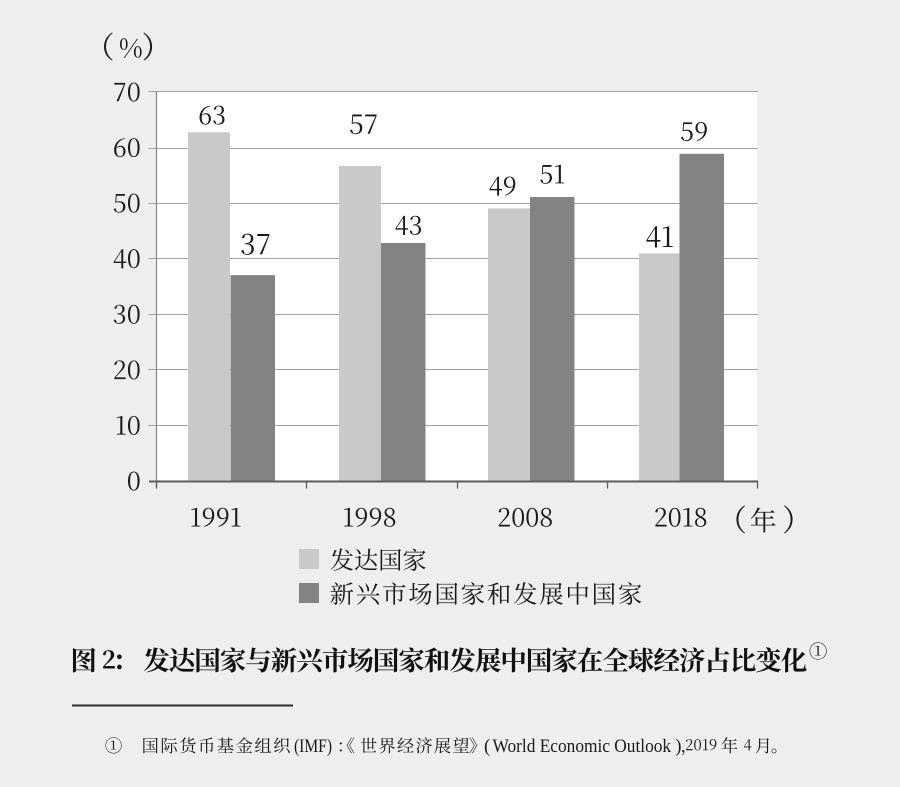 The width and height of the screenshot is (900, 787). What do you see at coordinates (582, 746) in the screenshot?
I see `svg-text: World Economic Outlook` at bounding box center [582, 746].